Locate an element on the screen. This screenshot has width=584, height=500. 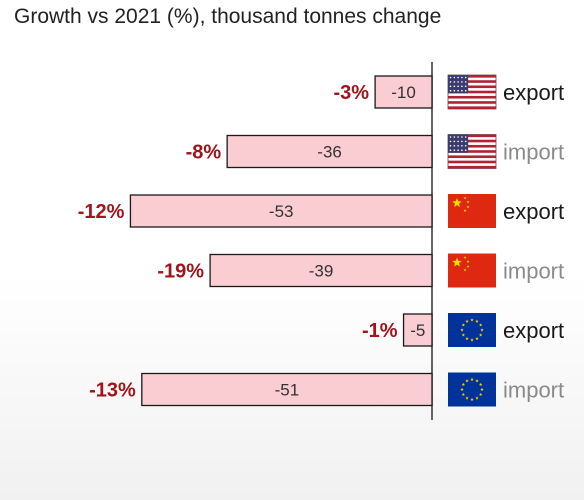
percent-change-label: -3% is located at coordinates (352, 93).